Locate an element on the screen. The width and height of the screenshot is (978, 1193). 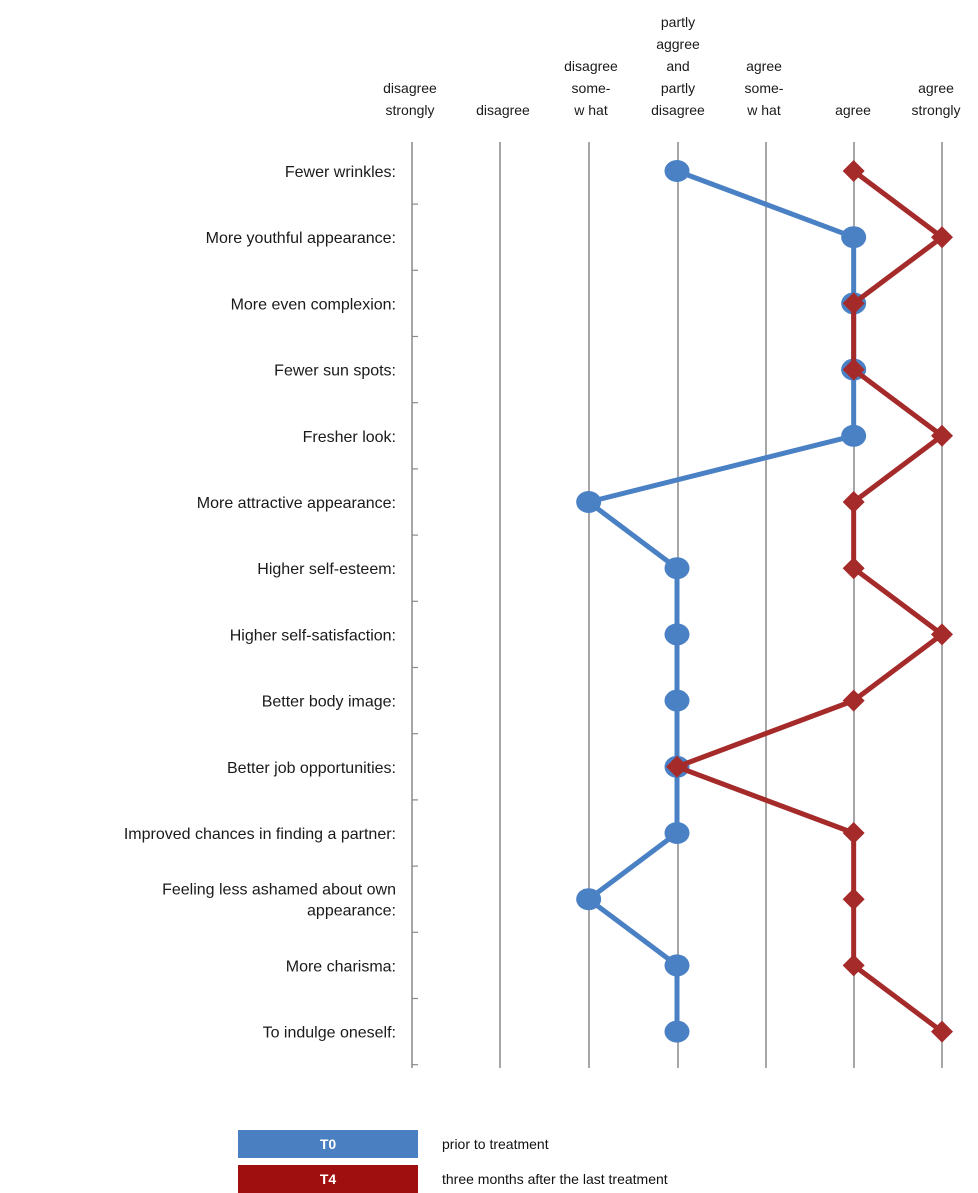
scale-label-3: disagree some-w hat is located at coordinates (591, 88).